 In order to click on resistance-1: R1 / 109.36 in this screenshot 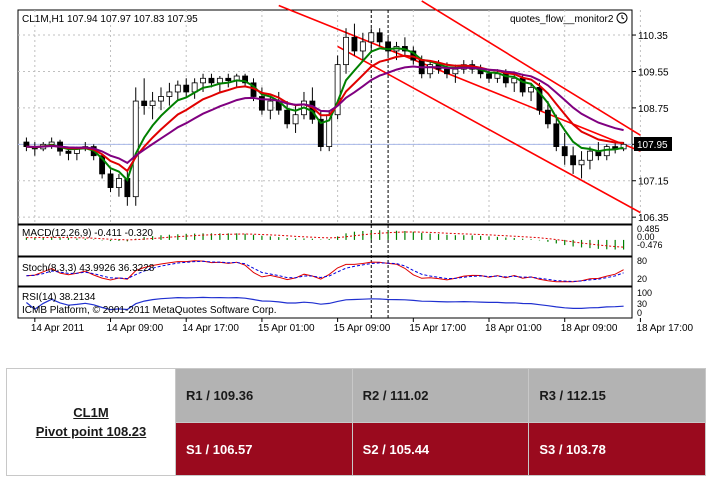, I will do `click(264, 395)`.